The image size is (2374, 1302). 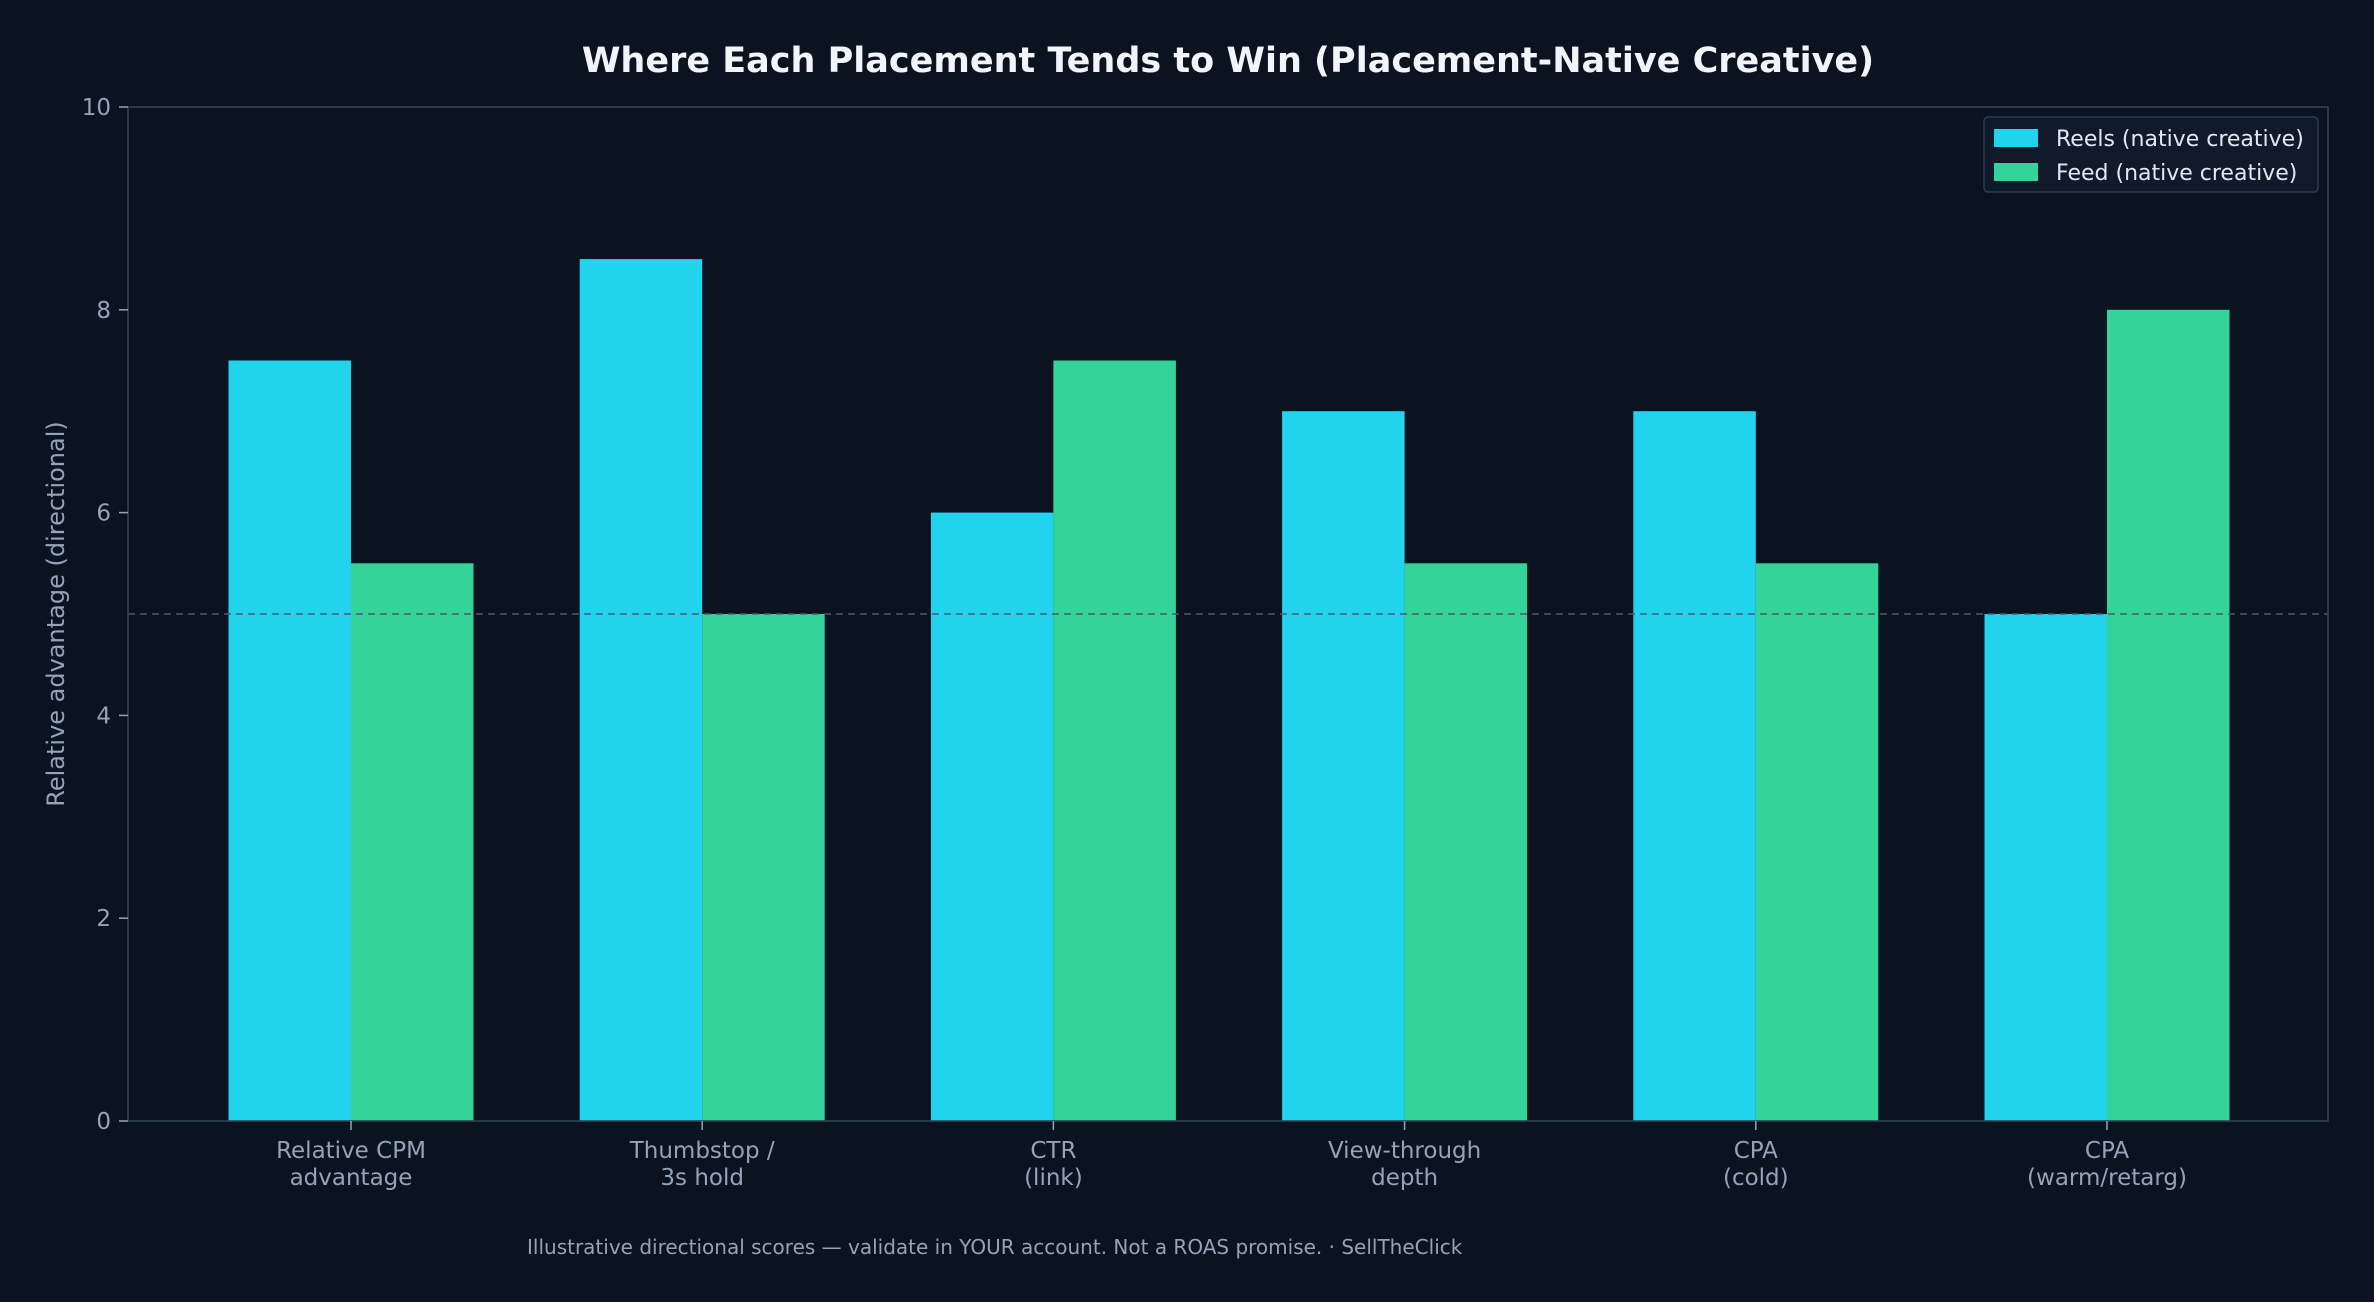 I want to click on x-tick-label-line: (link), so click(x=1053, y=1178).